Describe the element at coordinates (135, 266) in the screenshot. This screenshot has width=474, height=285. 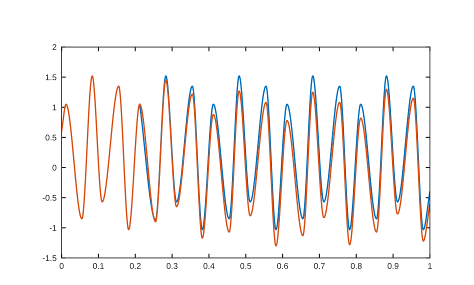
I see `x-tick-label: 0.2` at that location.